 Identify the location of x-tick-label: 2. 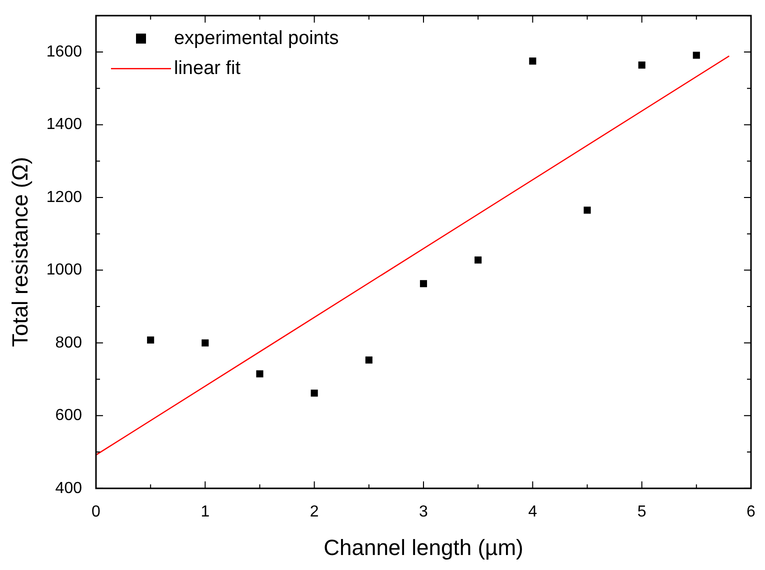
(314, 511).